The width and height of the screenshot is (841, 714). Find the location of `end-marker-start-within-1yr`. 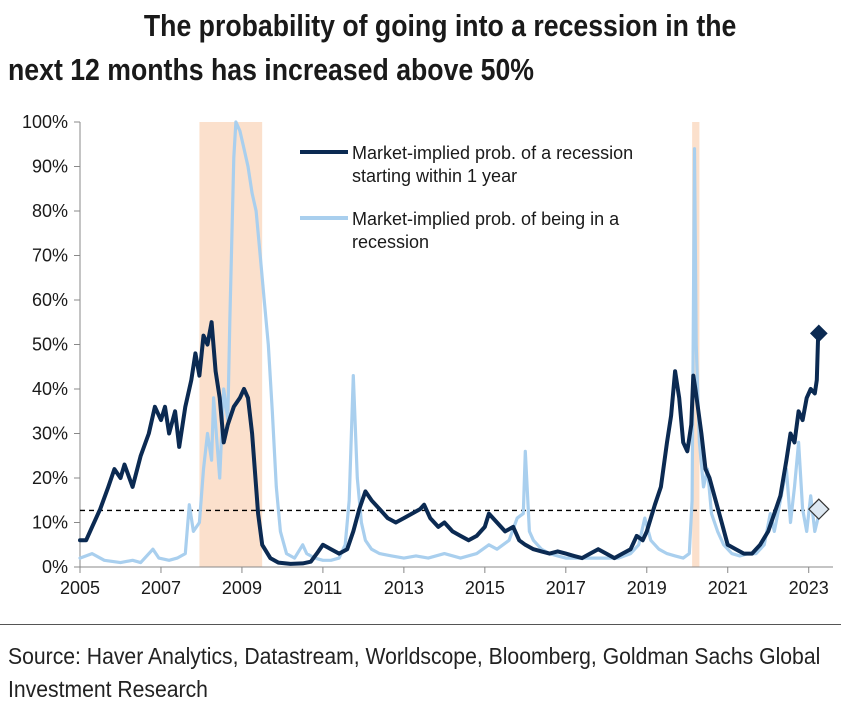

end-marker-start-within-1yr is located at coordinates (818, 333).